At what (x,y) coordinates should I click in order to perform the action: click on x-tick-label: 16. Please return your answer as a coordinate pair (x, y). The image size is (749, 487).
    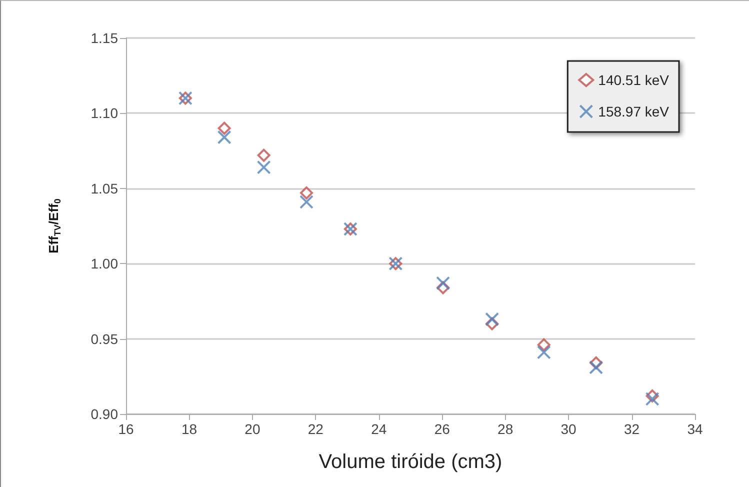
    Looking at the image, I should click on (126, 429).